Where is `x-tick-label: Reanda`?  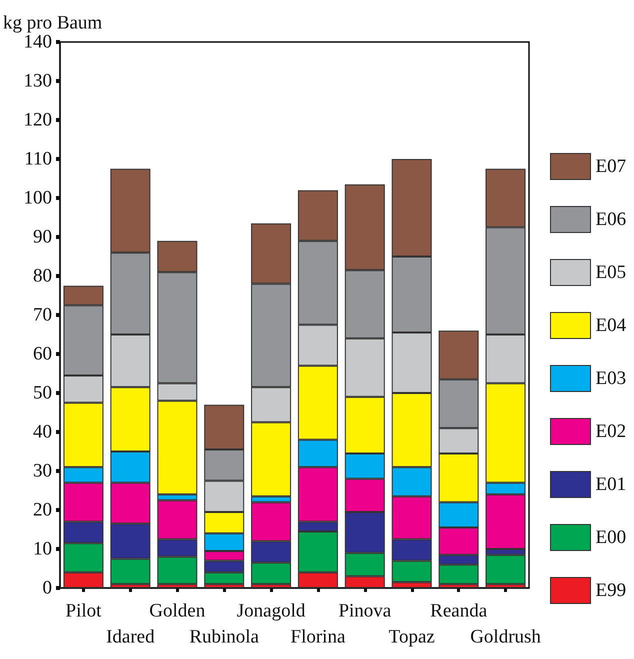 x-tick-label: Reanda is located at coordinates (459, 611).